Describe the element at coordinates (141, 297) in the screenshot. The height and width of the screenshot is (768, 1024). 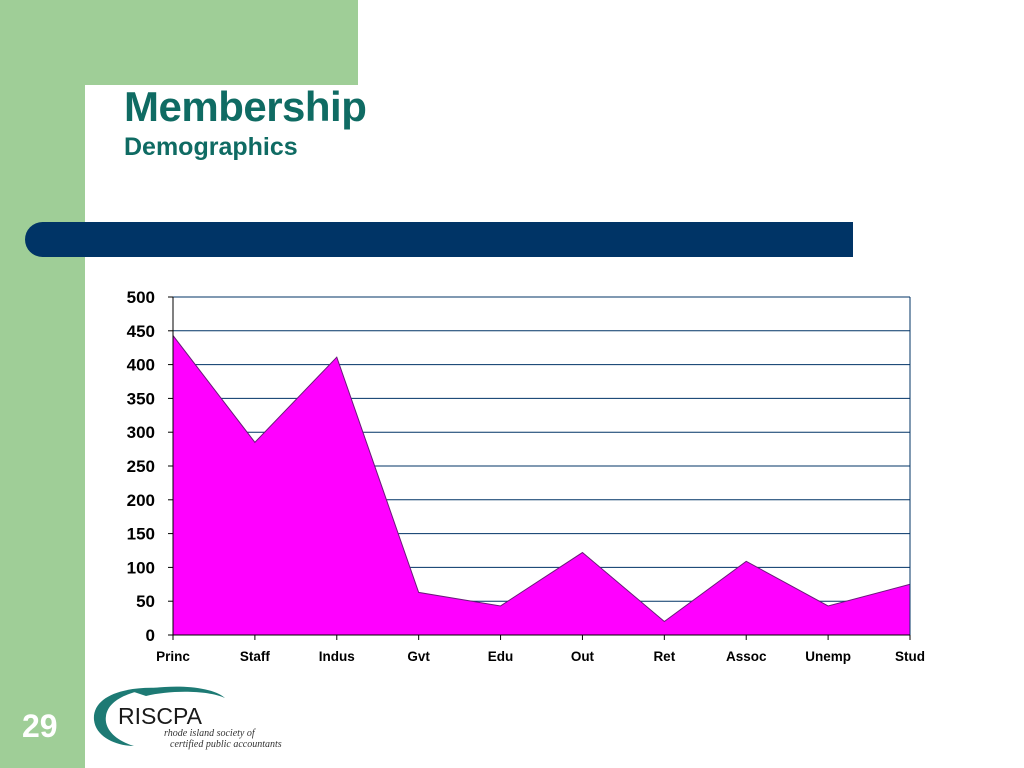
I see `y-tick-label: 500` at that location.